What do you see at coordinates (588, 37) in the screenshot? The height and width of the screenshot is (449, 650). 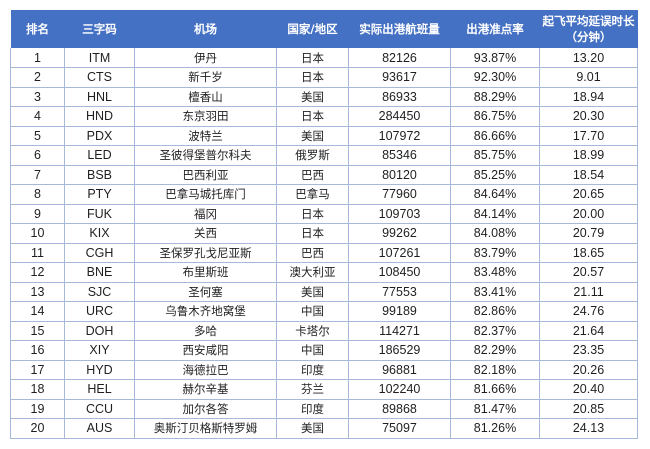 I see `header-delay-line2: （分钟）` at bounding box center [588, 37].